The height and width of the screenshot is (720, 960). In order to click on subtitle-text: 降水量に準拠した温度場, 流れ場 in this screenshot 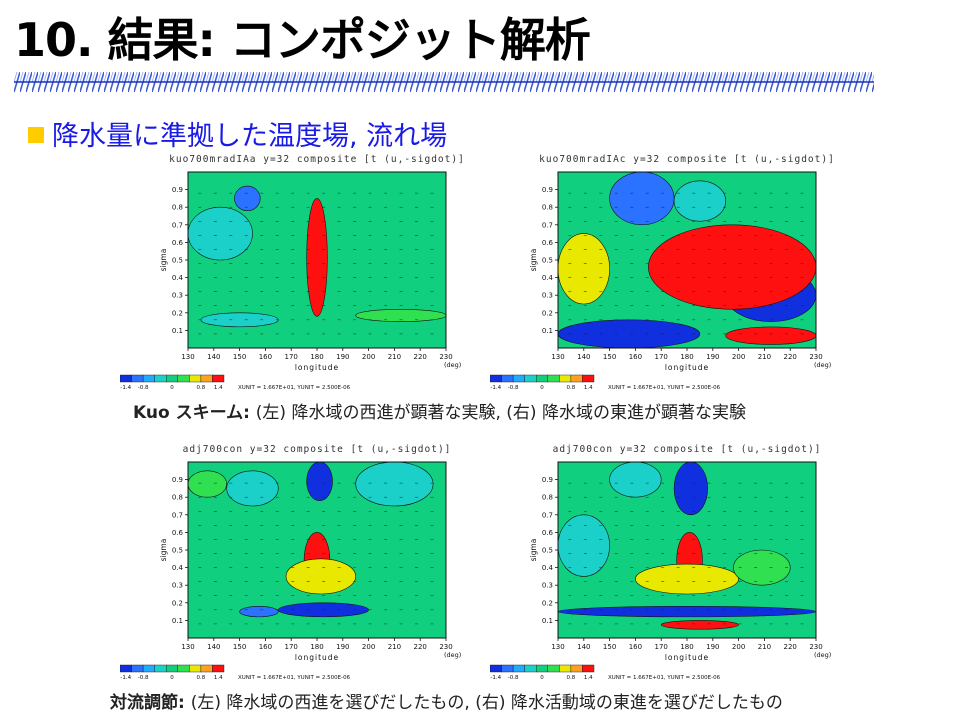, I will do `click(250, 136)`.